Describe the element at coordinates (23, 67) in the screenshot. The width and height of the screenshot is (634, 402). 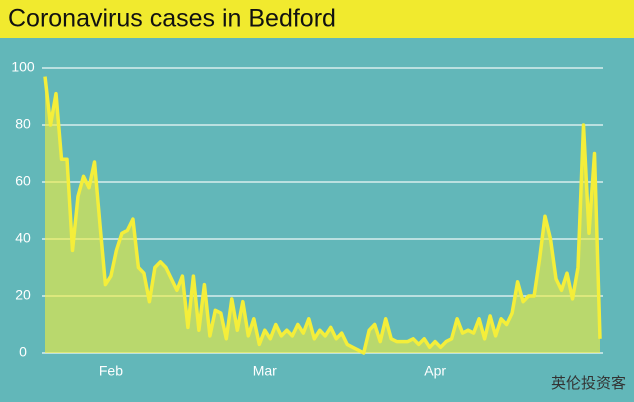
I see `y-tick-label: 100` at that location.